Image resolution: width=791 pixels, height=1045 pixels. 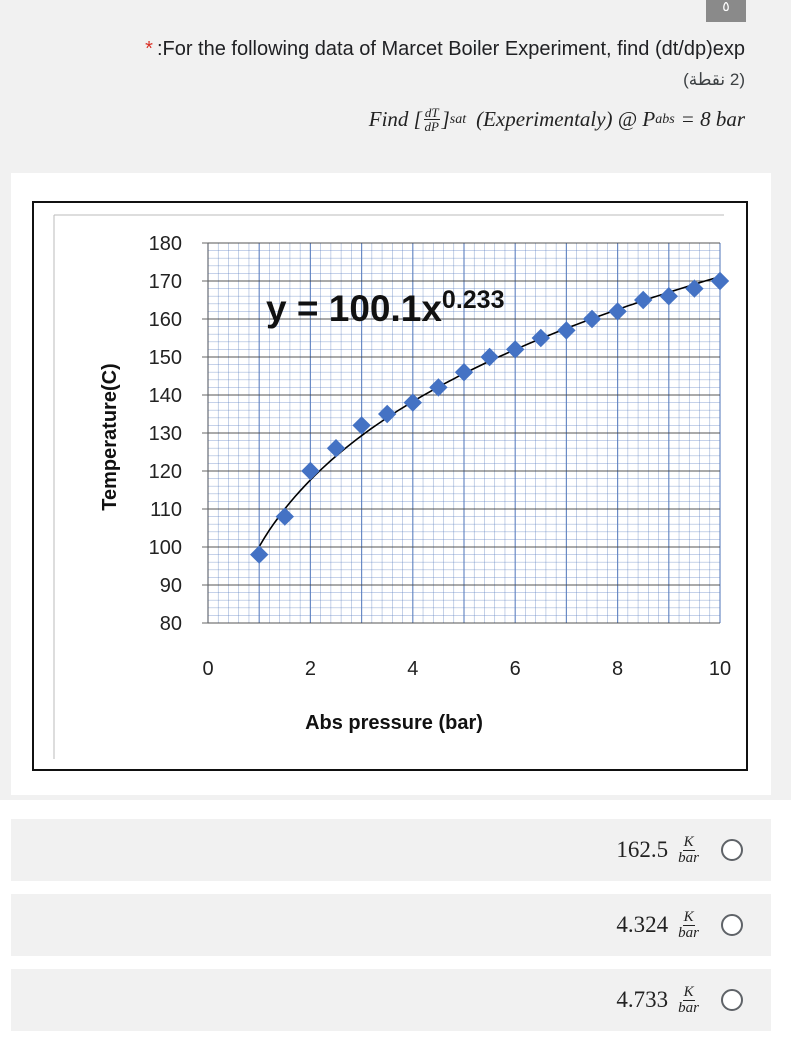 What do you see at coordinates (665, 119) in the screenshot?
I see `formula-abs-sub: abs` at bounding box center [665, 119].